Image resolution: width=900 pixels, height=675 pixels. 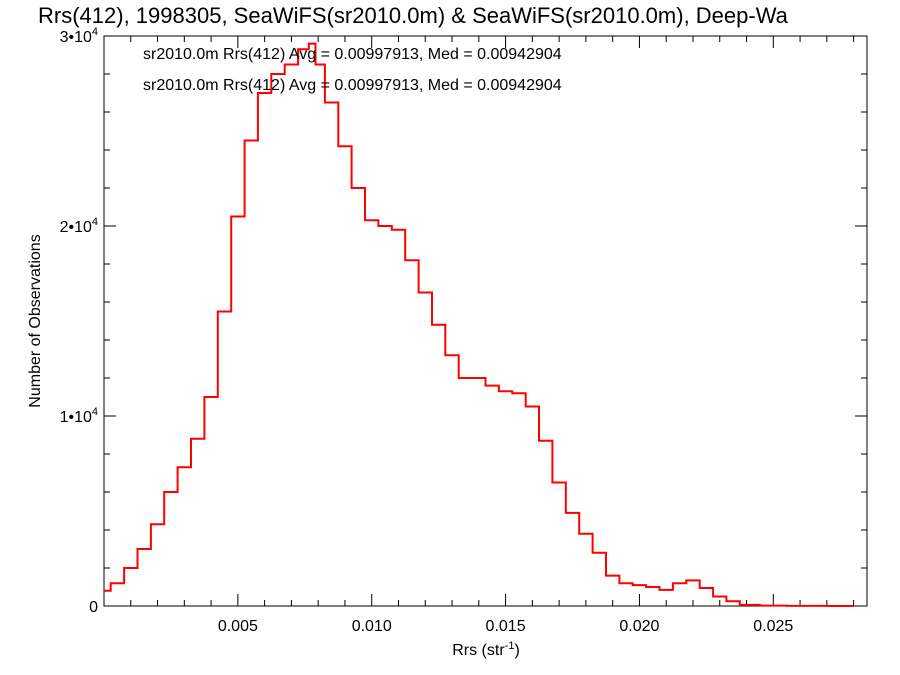 I want to click on x-tick-label: 0.010, so click(x=372, y=626).